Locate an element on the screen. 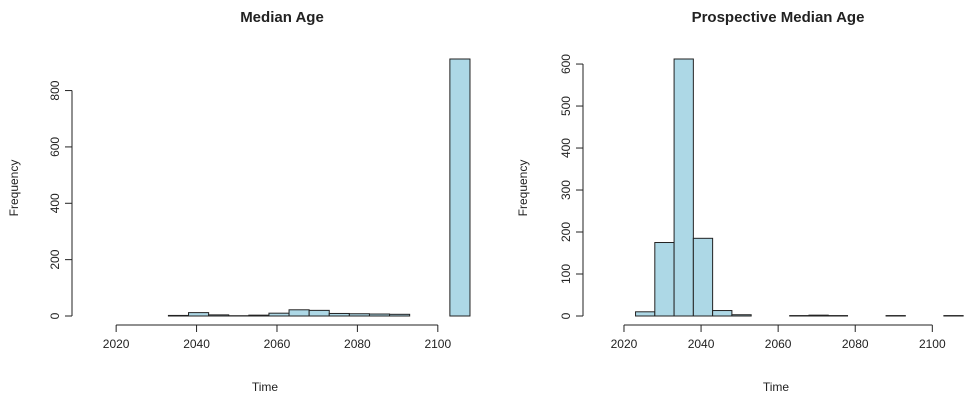 This screenshot has width=967, height=396. prospective-median-age-x-axis: 2020 2040 2060 2080 2100 is located at coordinates (778, 337).